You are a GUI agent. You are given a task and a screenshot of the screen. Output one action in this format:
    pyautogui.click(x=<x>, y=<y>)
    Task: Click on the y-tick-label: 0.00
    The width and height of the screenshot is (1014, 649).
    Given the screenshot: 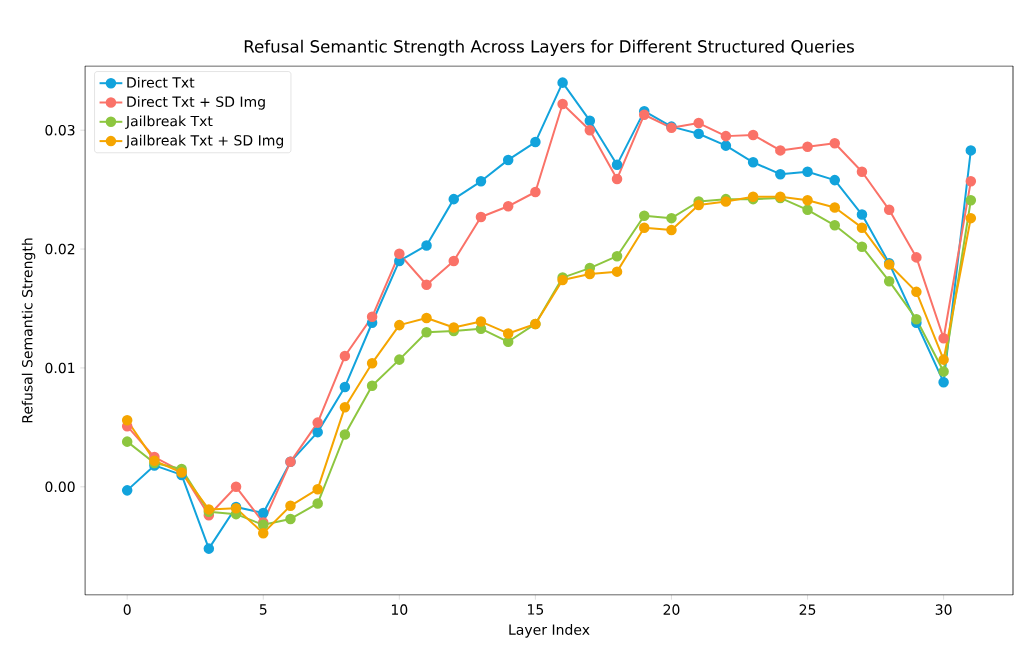 What is the action you would take?
    pyautogui.click(x=60, y=487)
    